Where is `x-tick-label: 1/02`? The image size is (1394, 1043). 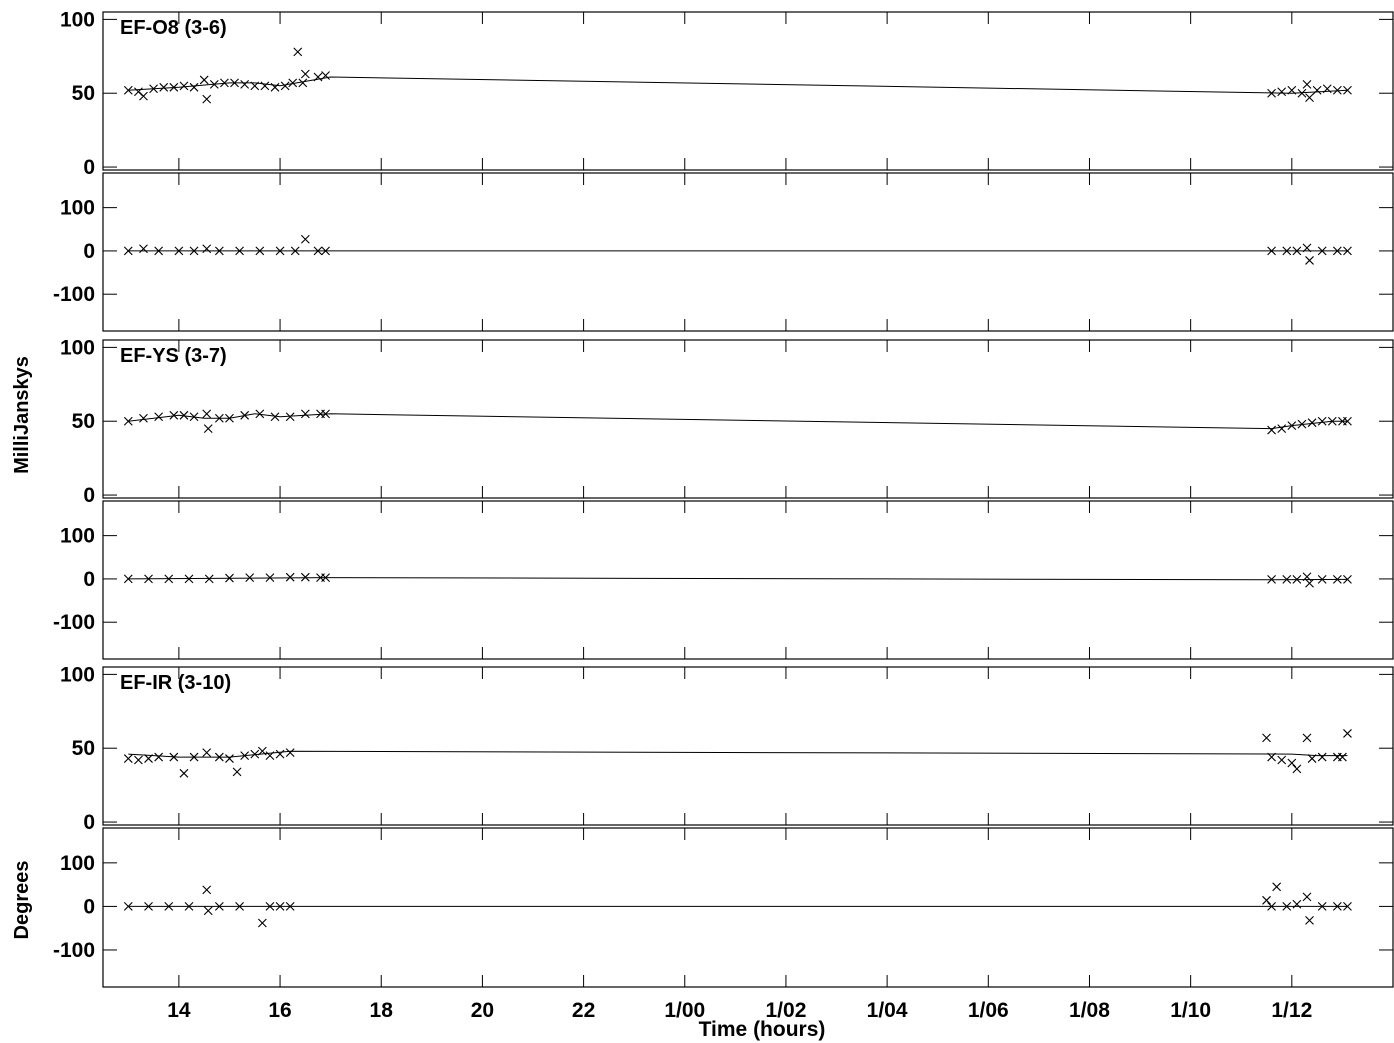 x-tick-label: 1/02 is located at coordinates (786, 1010).